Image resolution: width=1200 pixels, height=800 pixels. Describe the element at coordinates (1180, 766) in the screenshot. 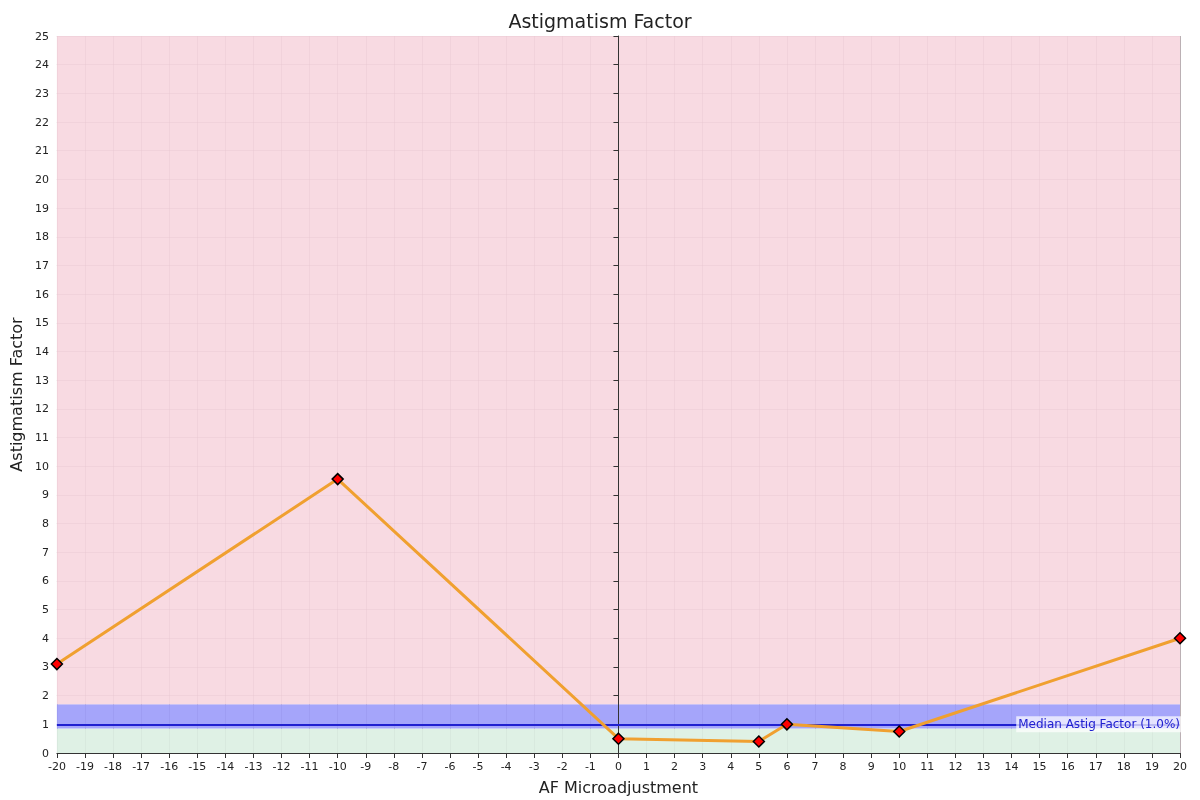

I see `x-tick-label: 20` at that location.